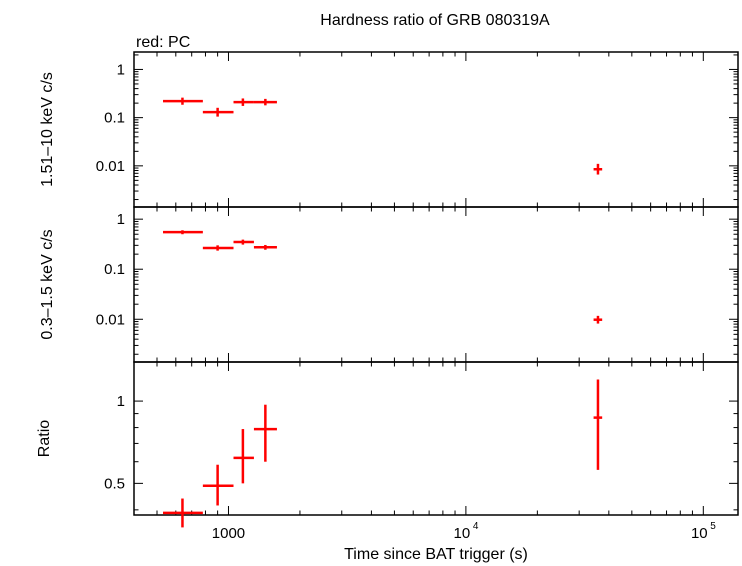 The image size is (742, 566). Describe the element at coordinates (163, 42) in the screenshot. I see `chart-subtitle: red: PC` at that location.